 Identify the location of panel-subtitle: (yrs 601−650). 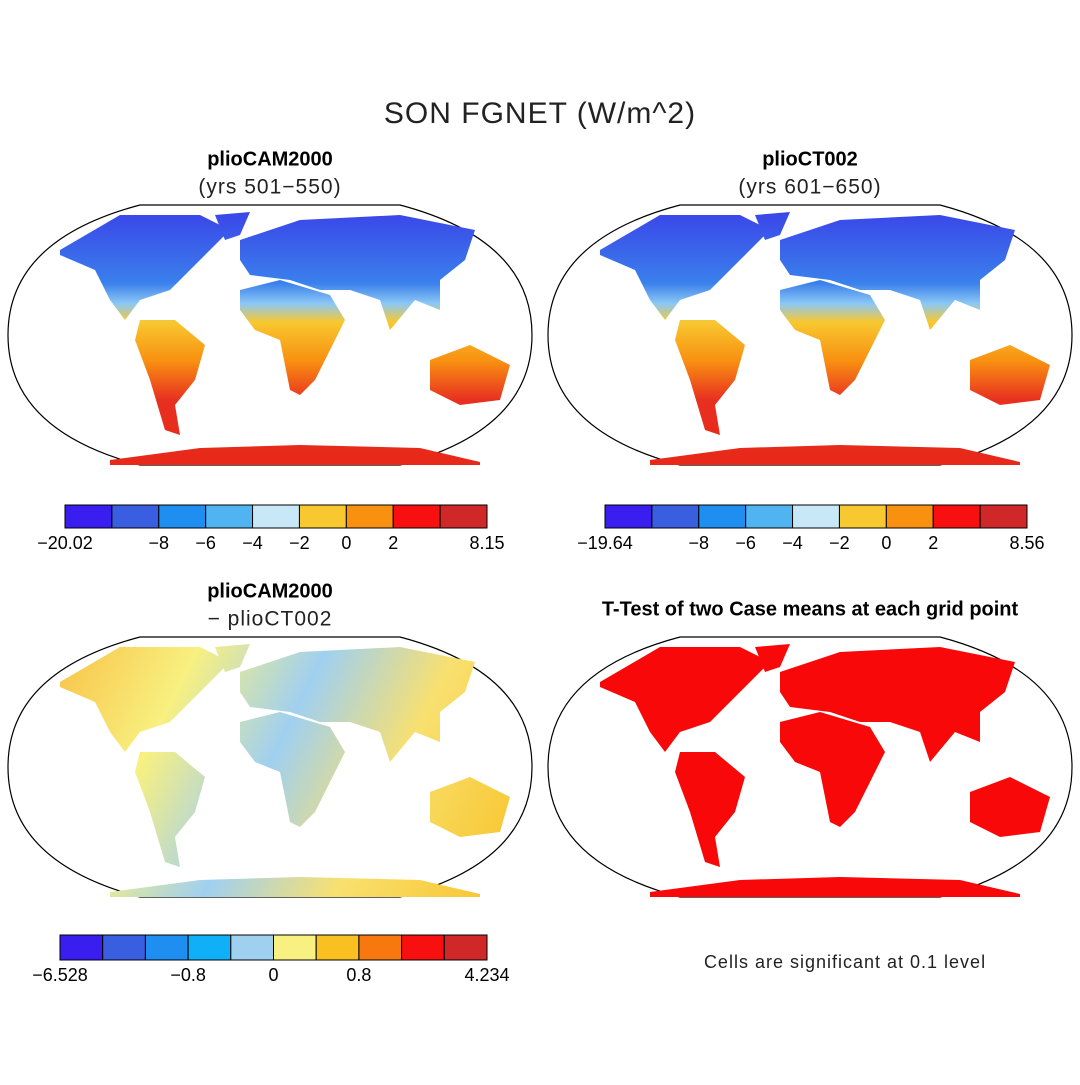
(809, 187).